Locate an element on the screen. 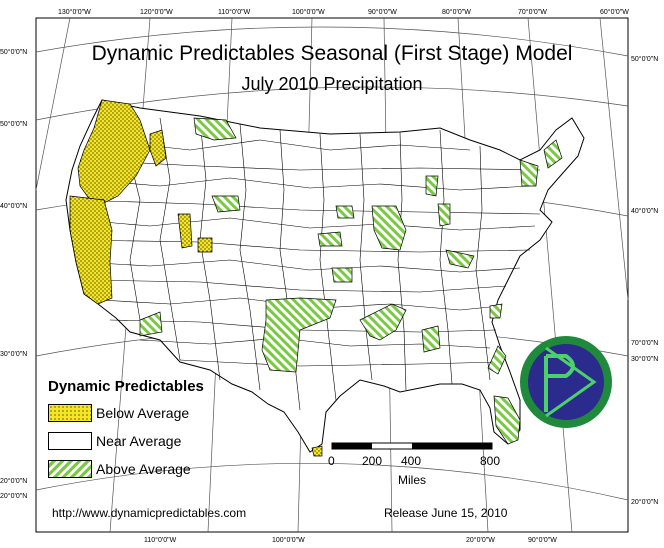 The image size is (664, 548). left-label-3: 40°0'0"N is located at coordinates (14, 206).